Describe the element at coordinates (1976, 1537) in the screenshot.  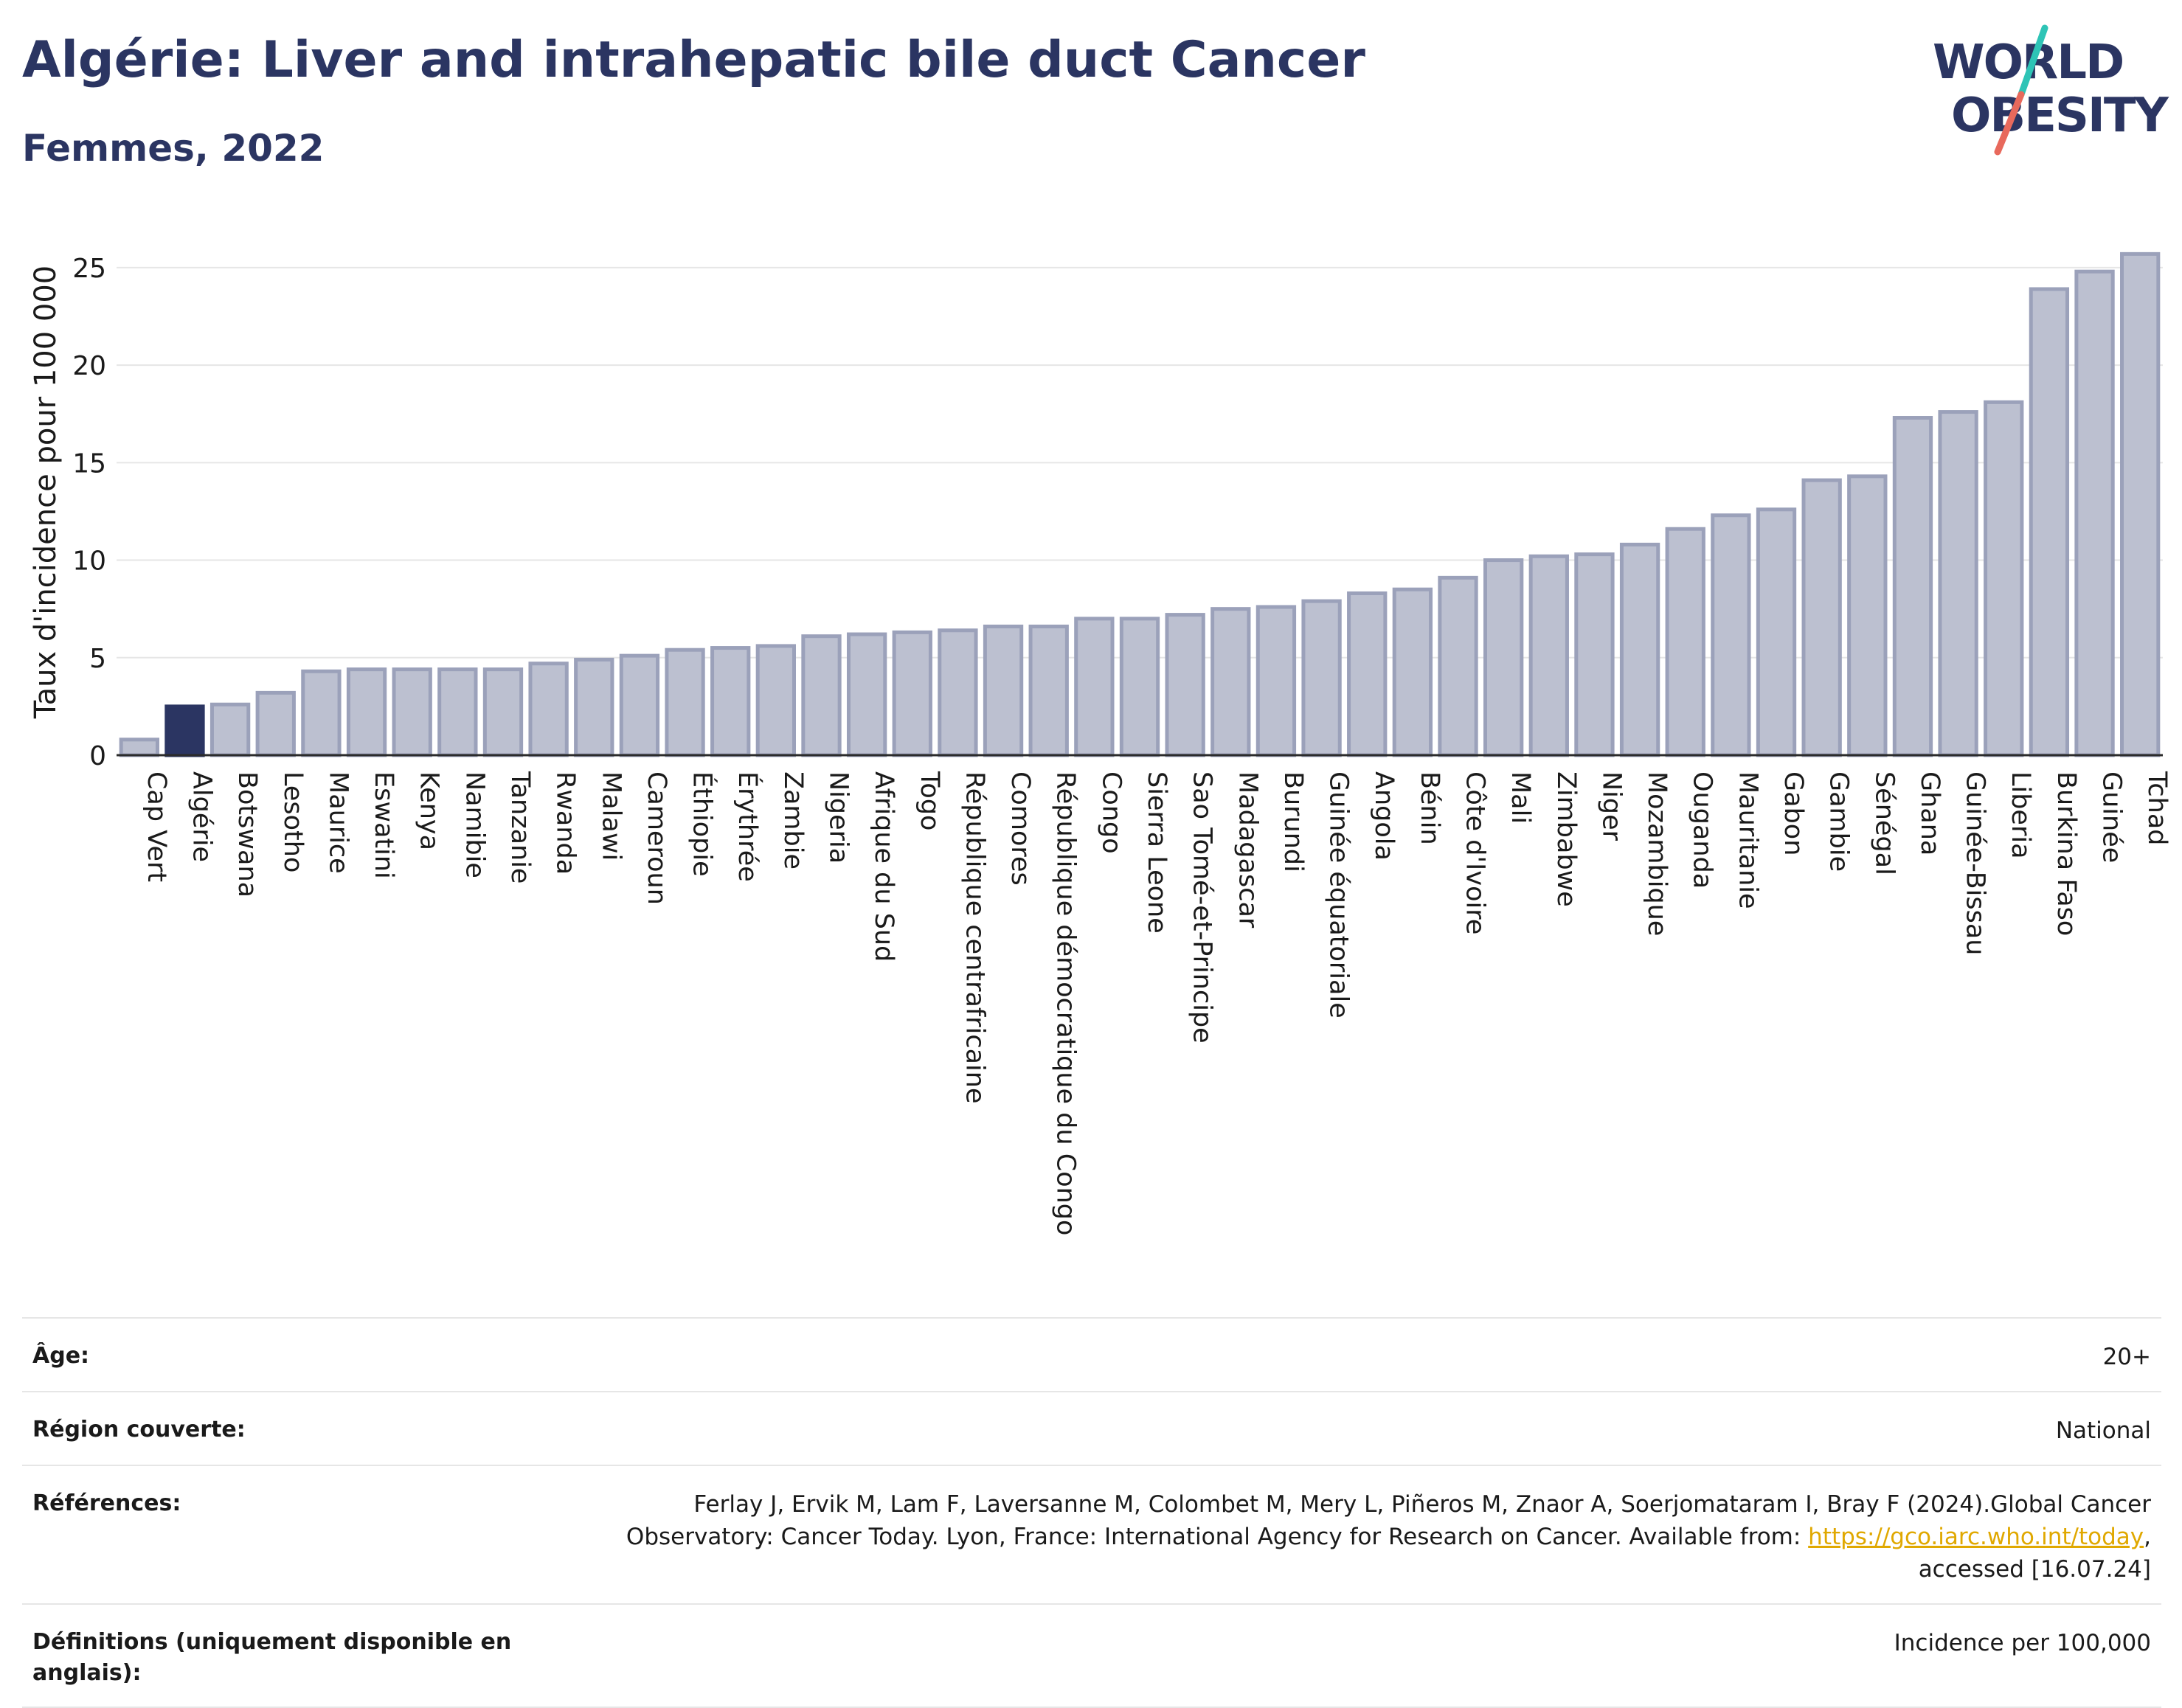
I see `references-link: https://gco.iarc.who.int/today` at that location.